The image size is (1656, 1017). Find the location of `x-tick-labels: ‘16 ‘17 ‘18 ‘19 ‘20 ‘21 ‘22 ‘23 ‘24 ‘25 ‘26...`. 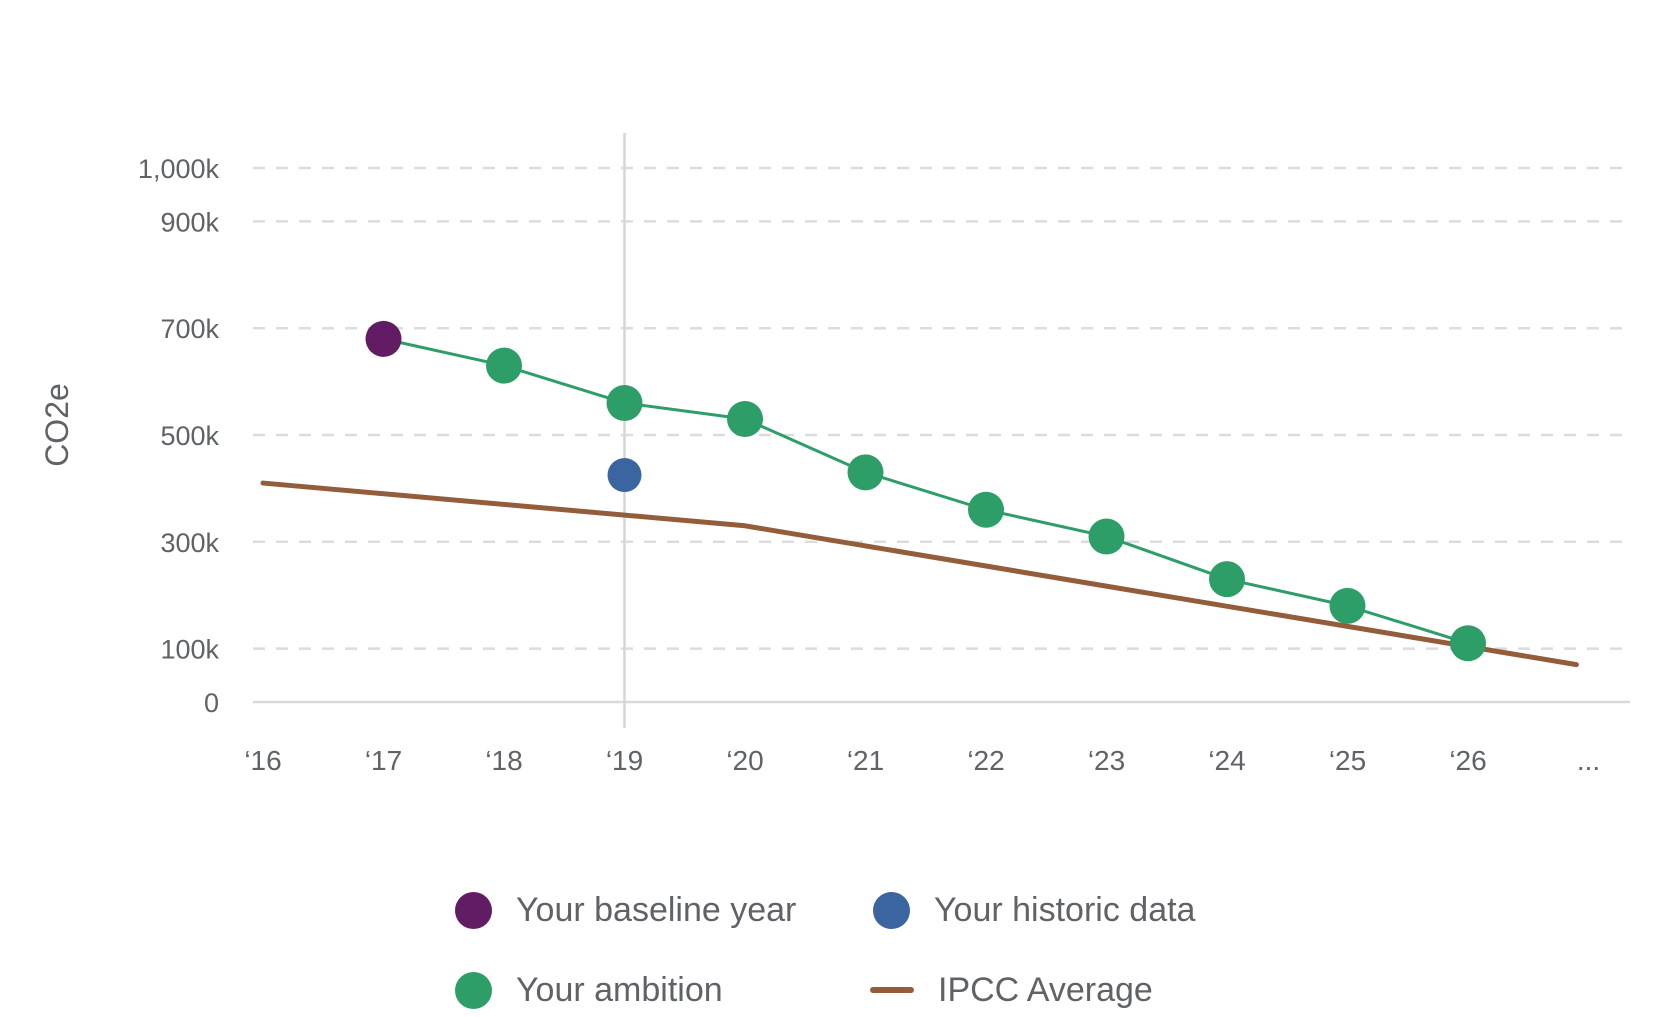

x-tick-labels: ‘16 ‘17 ‘18 ‘19 ‘20 ‘21 ‘22 ‘23 ‘24 ‘25 ‘26... is located at coordinates (922, 760).